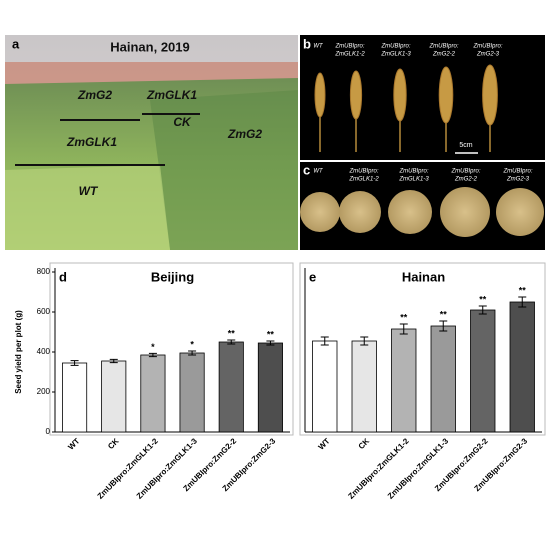 Image resolution: width=550 pixels, height=550 pixels. Describe the element at coordinates (312, 276) in the screenshot. I see `panel-letter: e` at that location.